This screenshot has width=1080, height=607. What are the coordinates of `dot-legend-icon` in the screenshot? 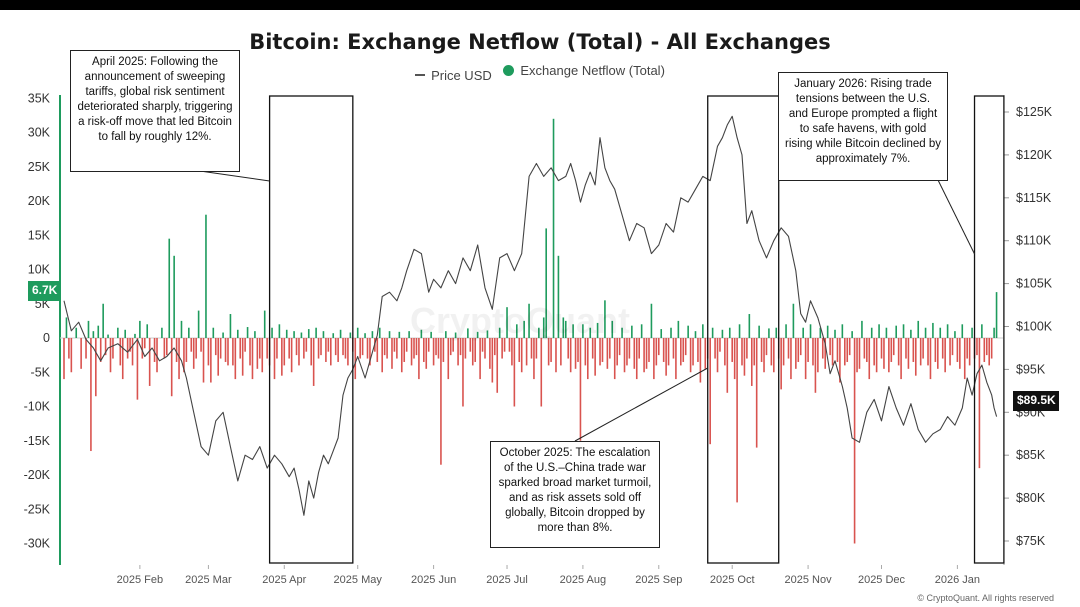 It's located at (509, 70).